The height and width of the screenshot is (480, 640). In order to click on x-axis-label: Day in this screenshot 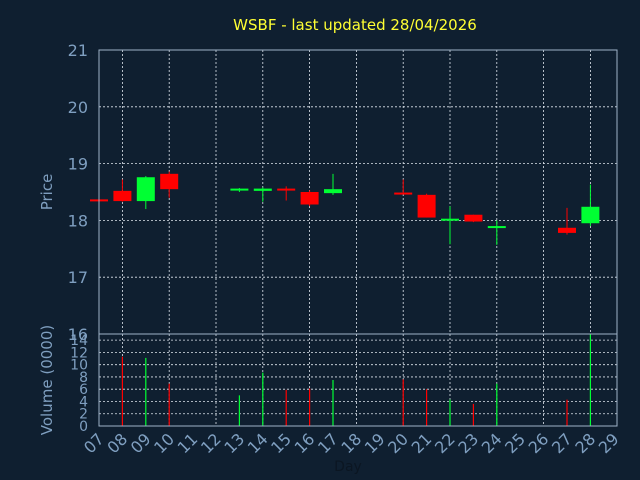, I will do `click(348, 467)`.